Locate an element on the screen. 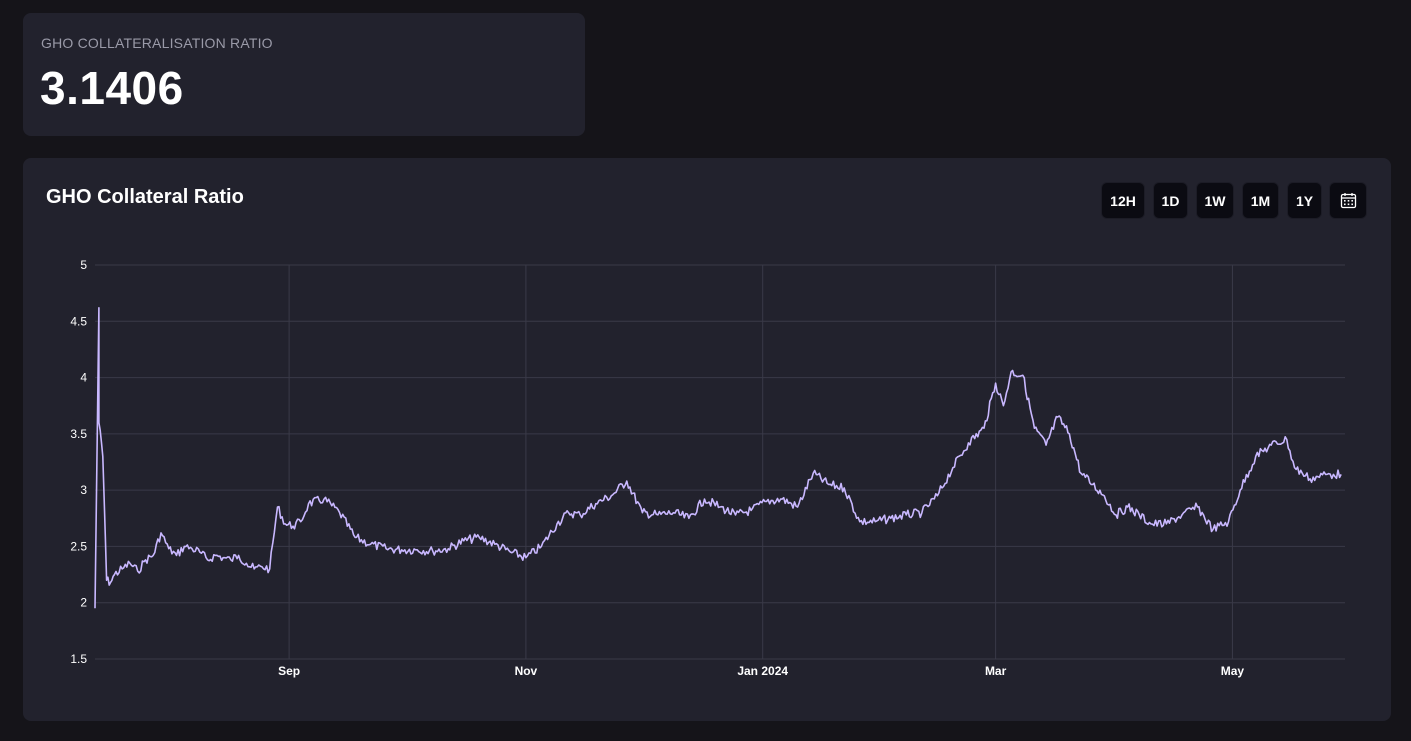  stat-value: 3.1406 is located at coordinates (112, 88).